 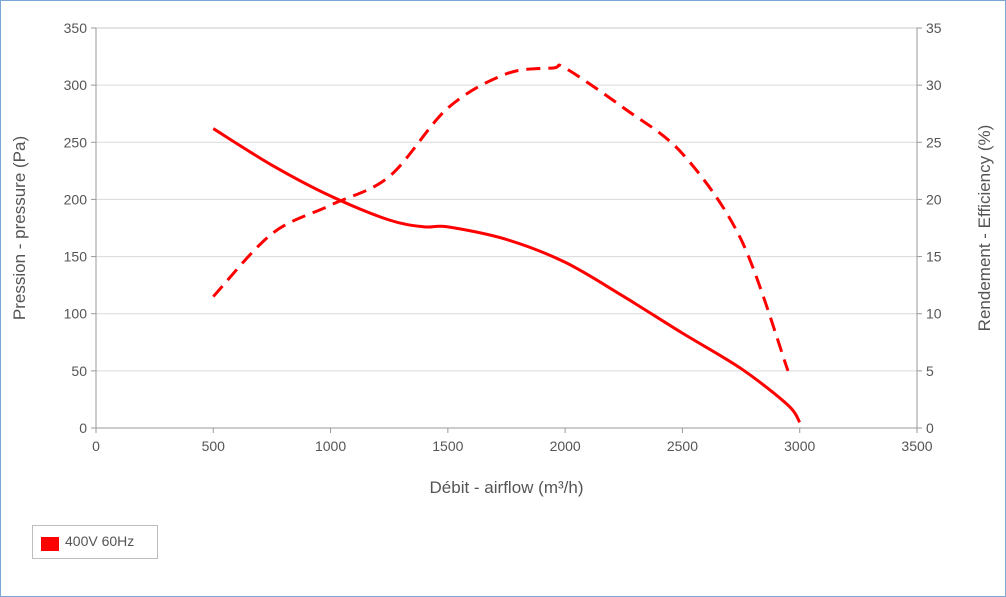 What do you see at coordinates (934, 257) in the screenshot?
I see `y-right-tick-label: 15` at bounding box center [934, 257].